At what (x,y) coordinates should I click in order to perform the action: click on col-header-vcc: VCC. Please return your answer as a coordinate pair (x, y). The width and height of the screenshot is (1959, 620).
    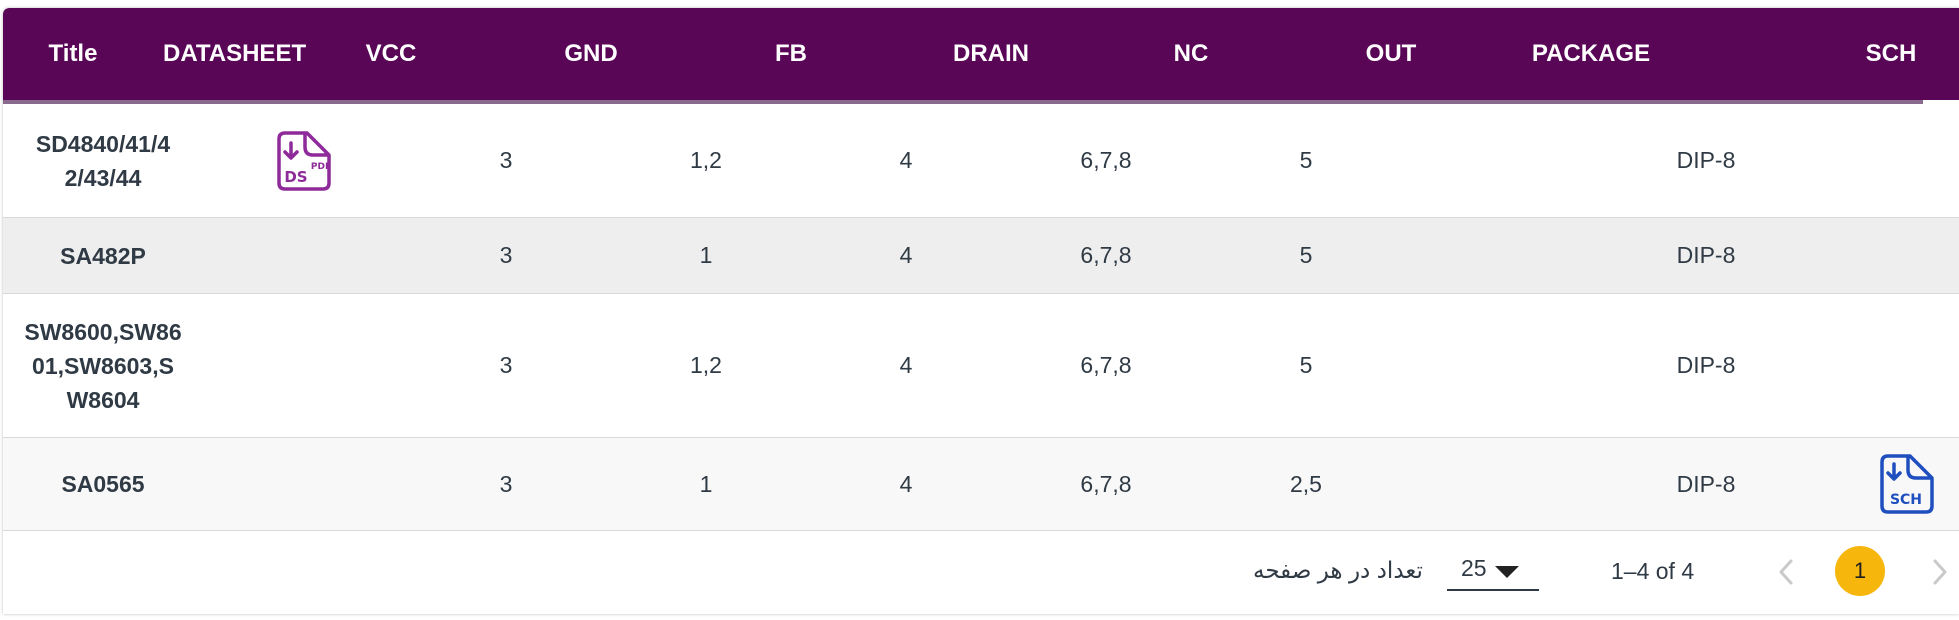
    Looking at the image, I should click on (391, 53).